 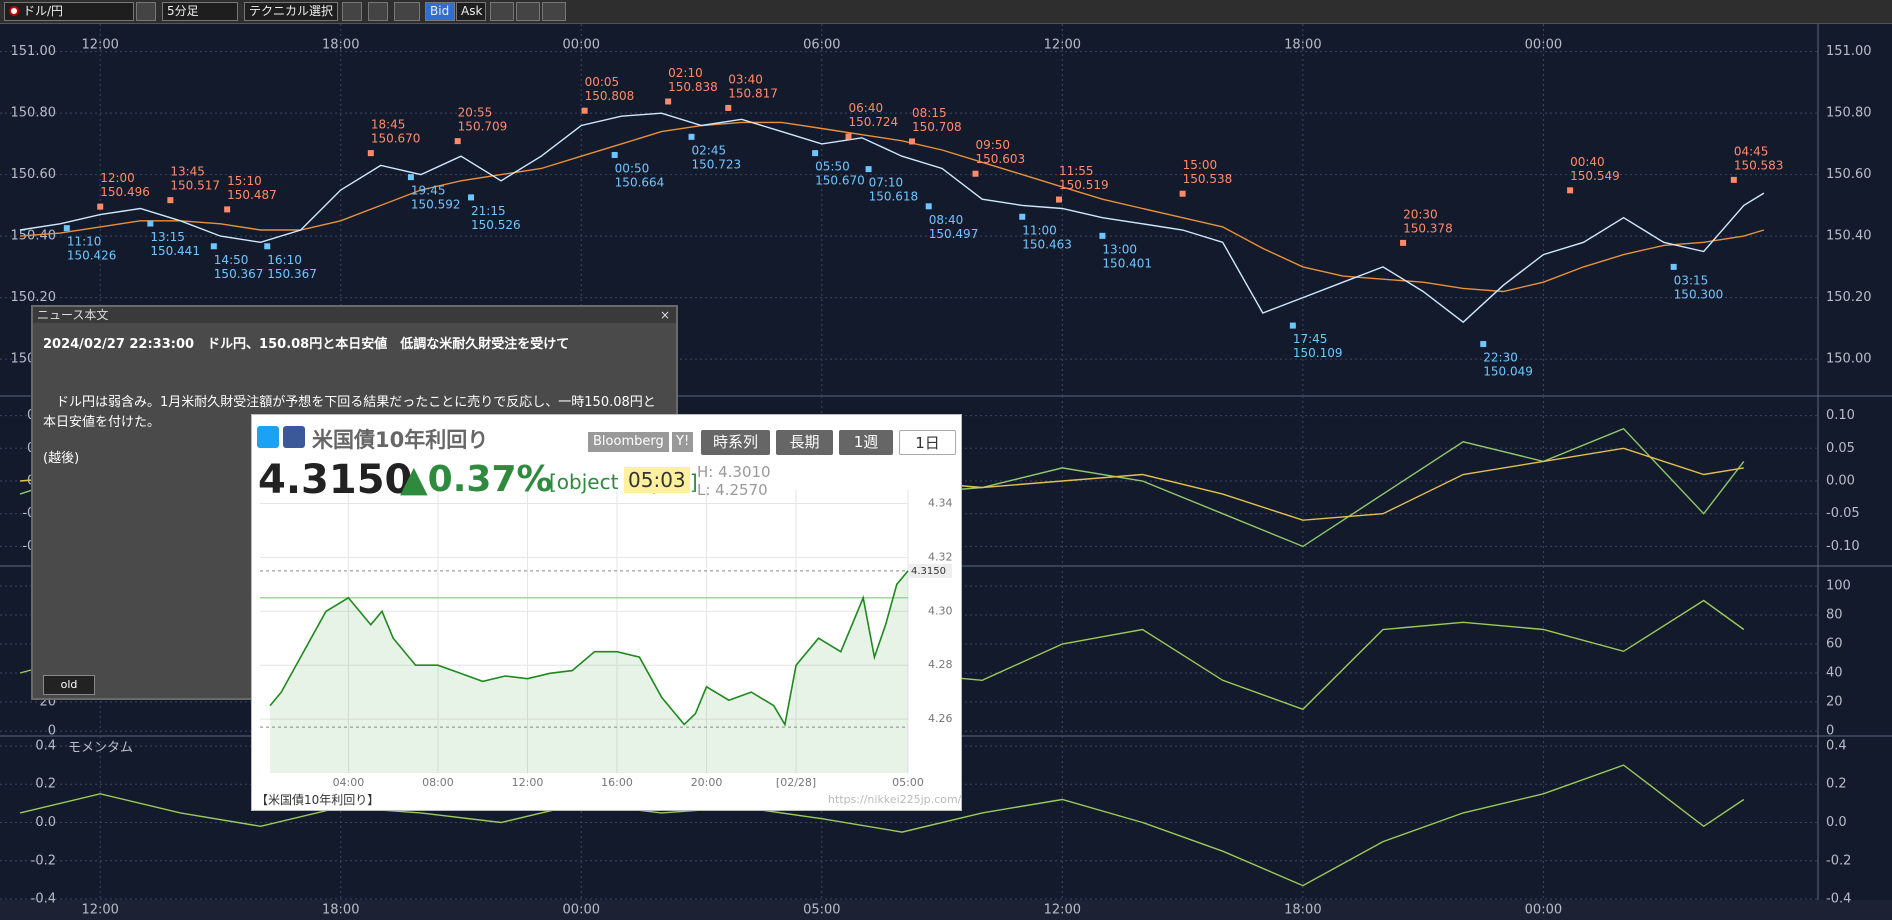 I want to click on x-tick-label: 12:00, so click(x=528, y=782).